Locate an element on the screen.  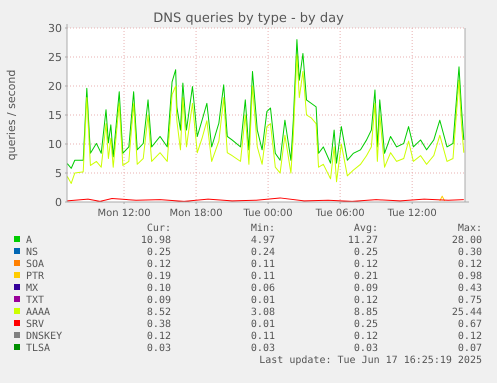
legend-label: NS is located at coordinates (32, 252).